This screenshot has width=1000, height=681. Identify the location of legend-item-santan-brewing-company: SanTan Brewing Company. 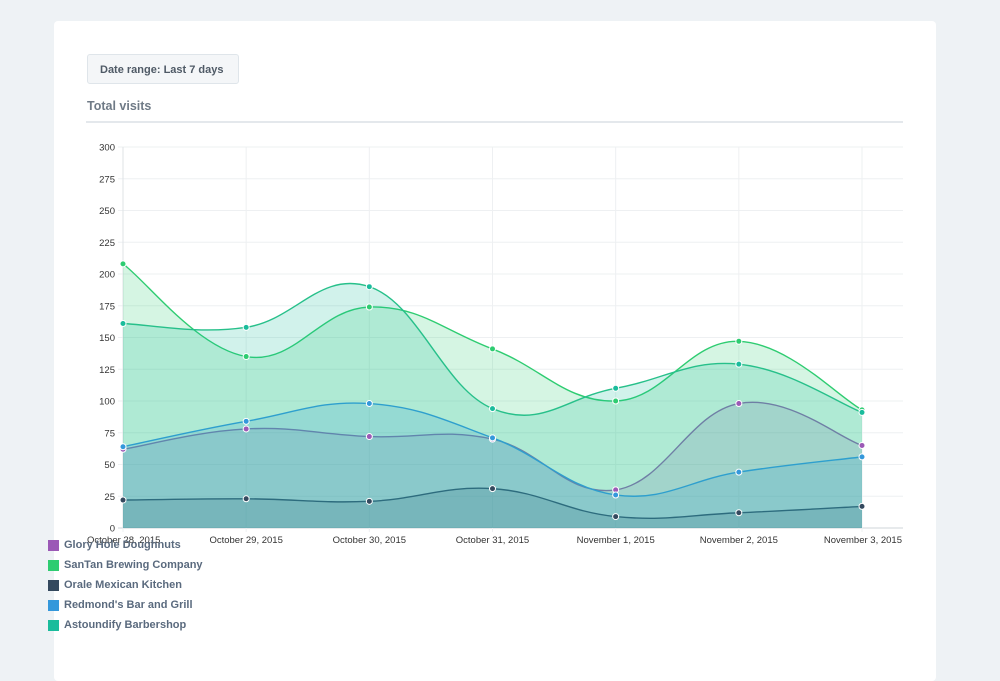
(125, 565).